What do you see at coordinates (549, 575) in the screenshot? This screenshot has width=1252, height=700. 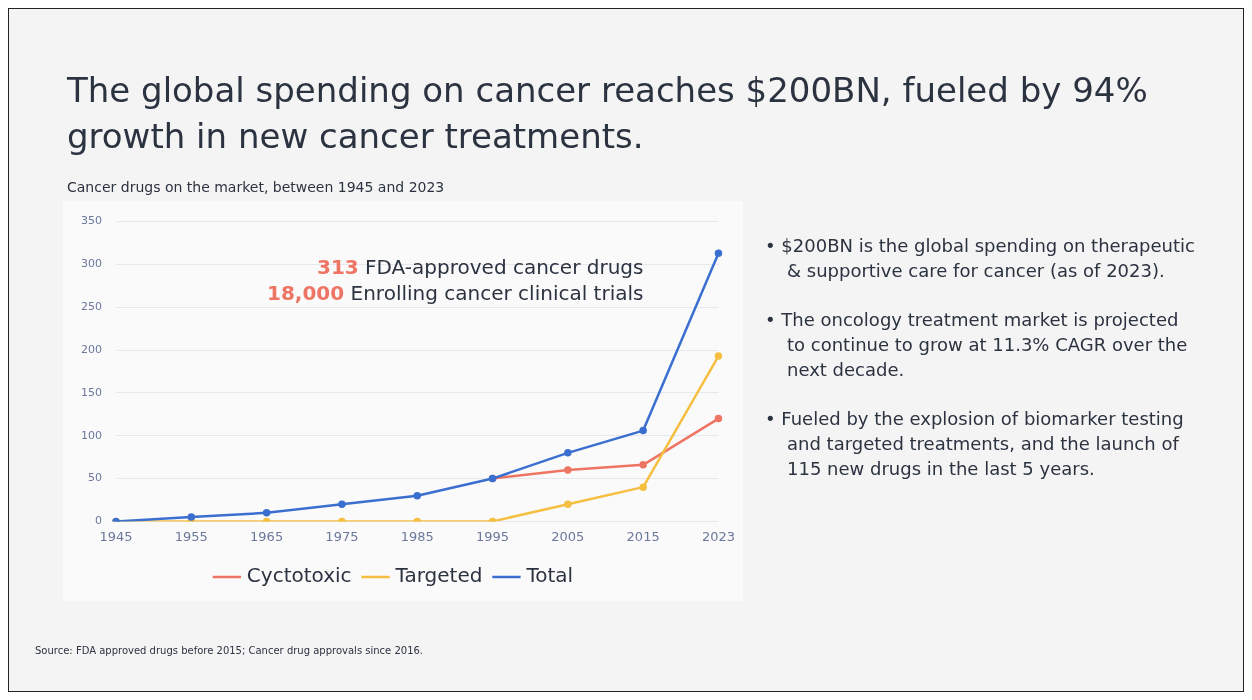 I see `legend-label: Total` at bounding box center [549, 575].